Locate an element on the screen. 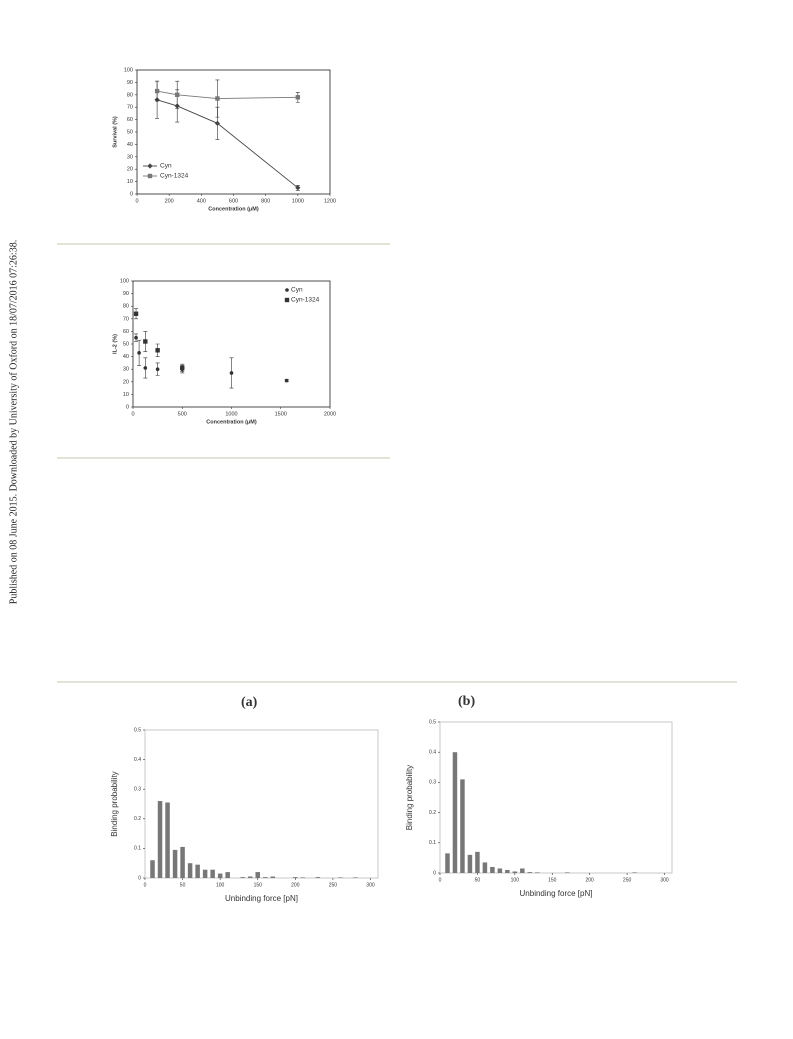  y-tick-label: 80 is located at coordinates (126, 307).